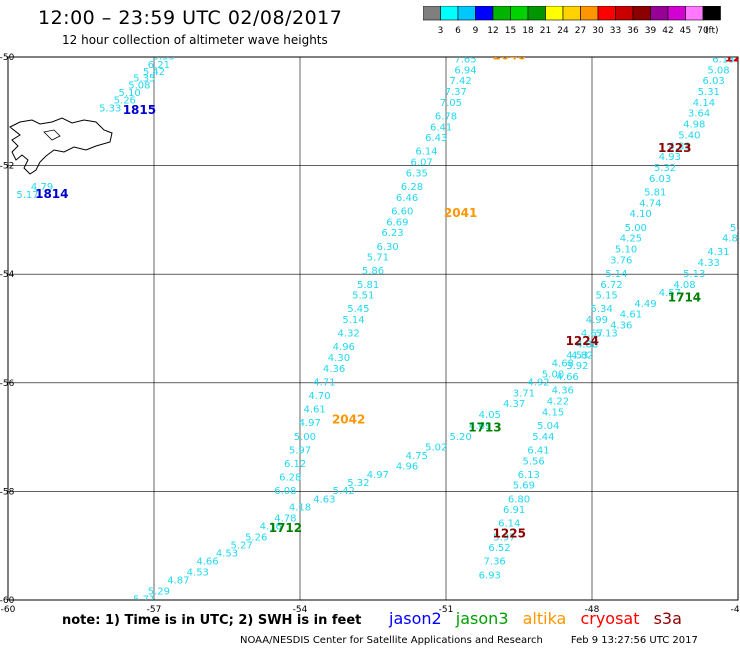 This screenshot has height=650, width=740. I want to click on wave-height-point: 4.78, so click(285, 518).